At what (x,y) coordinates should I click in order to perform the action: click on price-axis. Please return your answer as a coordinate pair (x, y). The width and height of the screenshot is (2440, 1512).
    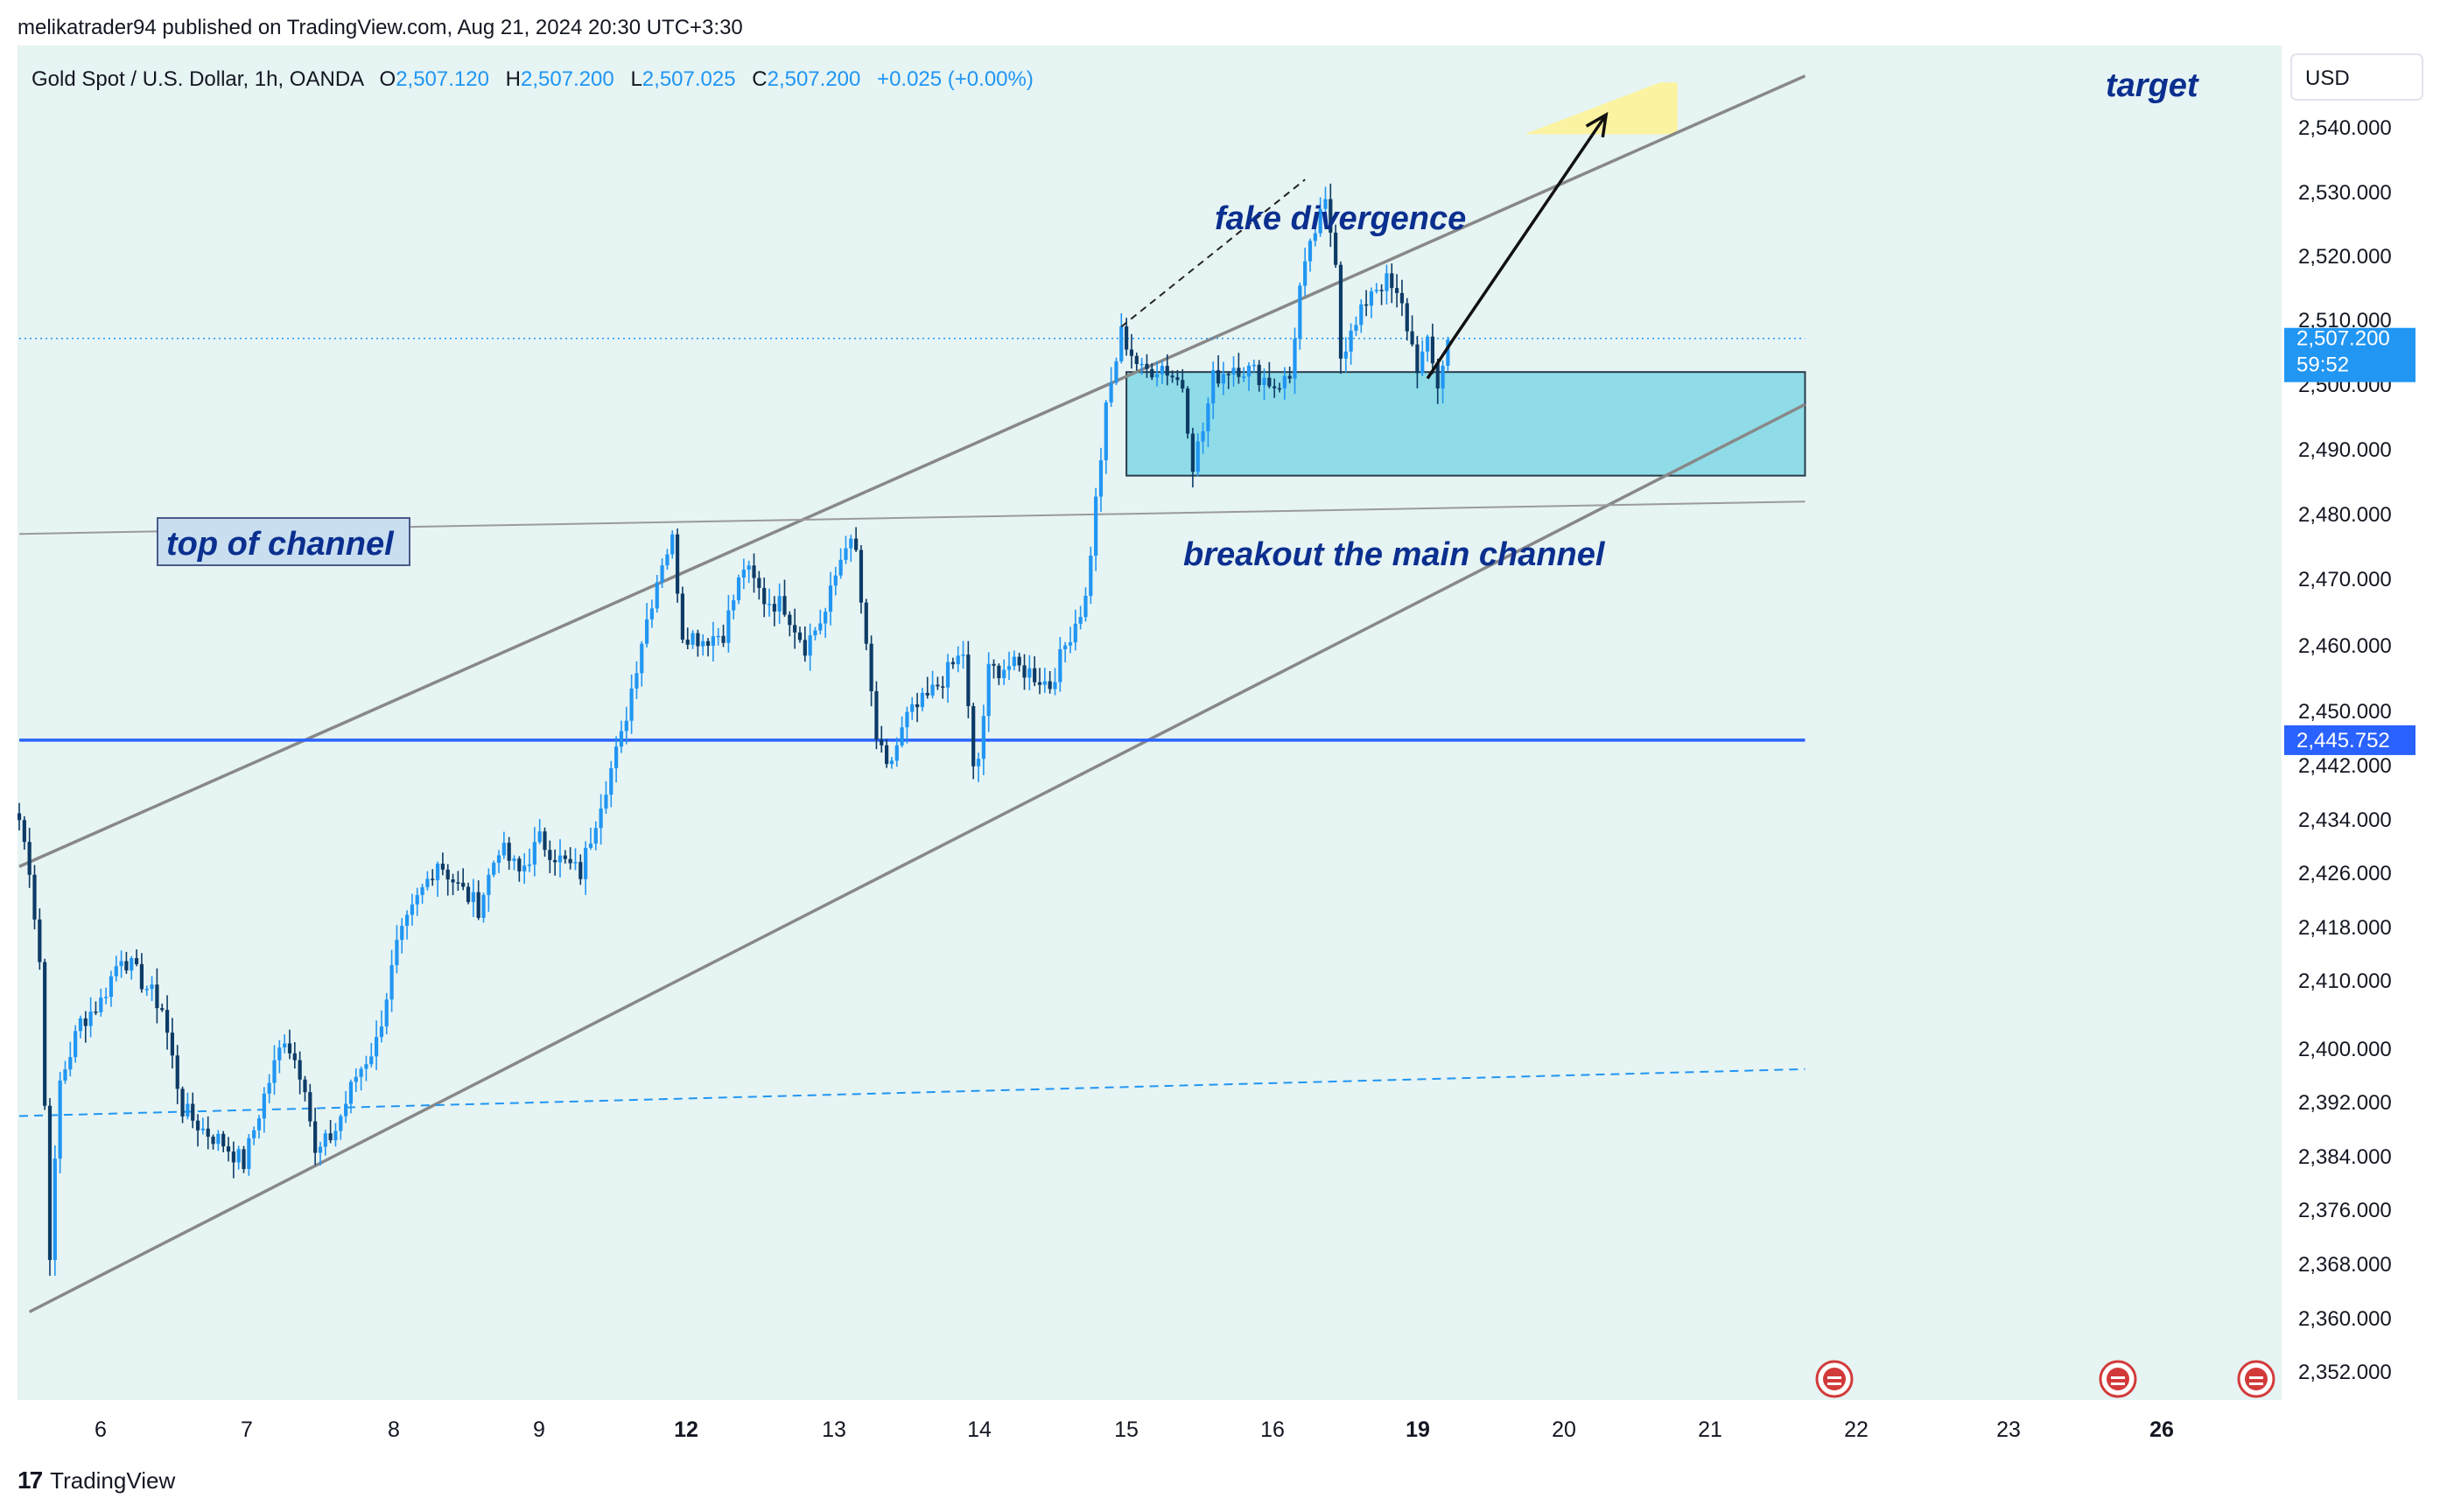
    Looking at the image, I should click on (2361, 723).